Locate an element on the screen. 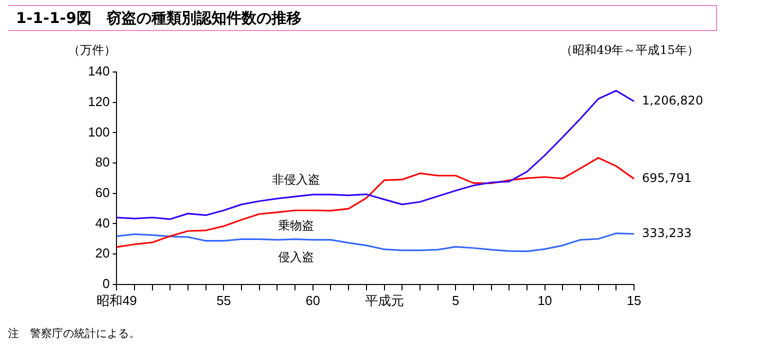 The height and width of the screenshot is (348, 759). x-tick-label: 60 is located at coordinates (313, 300).